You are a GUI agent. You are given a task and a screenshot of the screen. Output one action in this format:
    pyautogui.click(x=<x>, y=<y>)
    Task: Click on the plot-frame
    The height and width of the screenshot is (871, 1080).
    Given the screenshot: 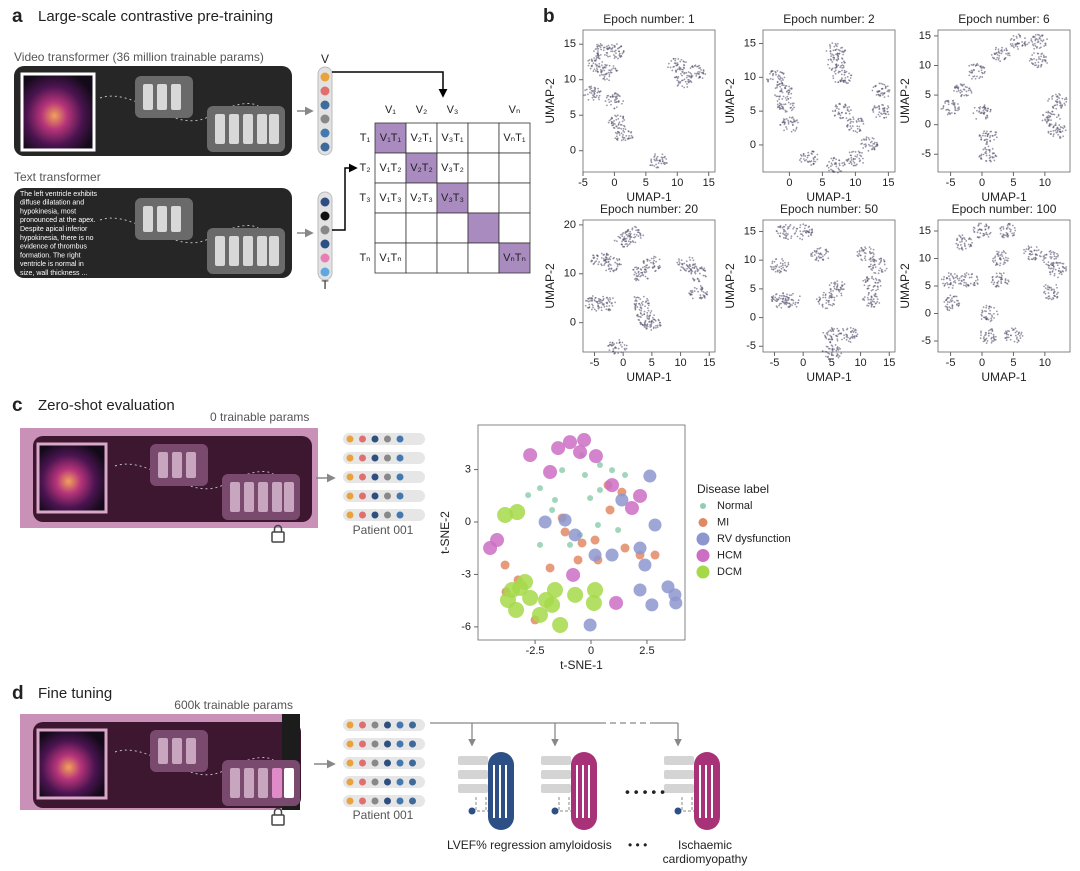 What is the action you would take?
    pyautogui.click(x=649, y=286)
    